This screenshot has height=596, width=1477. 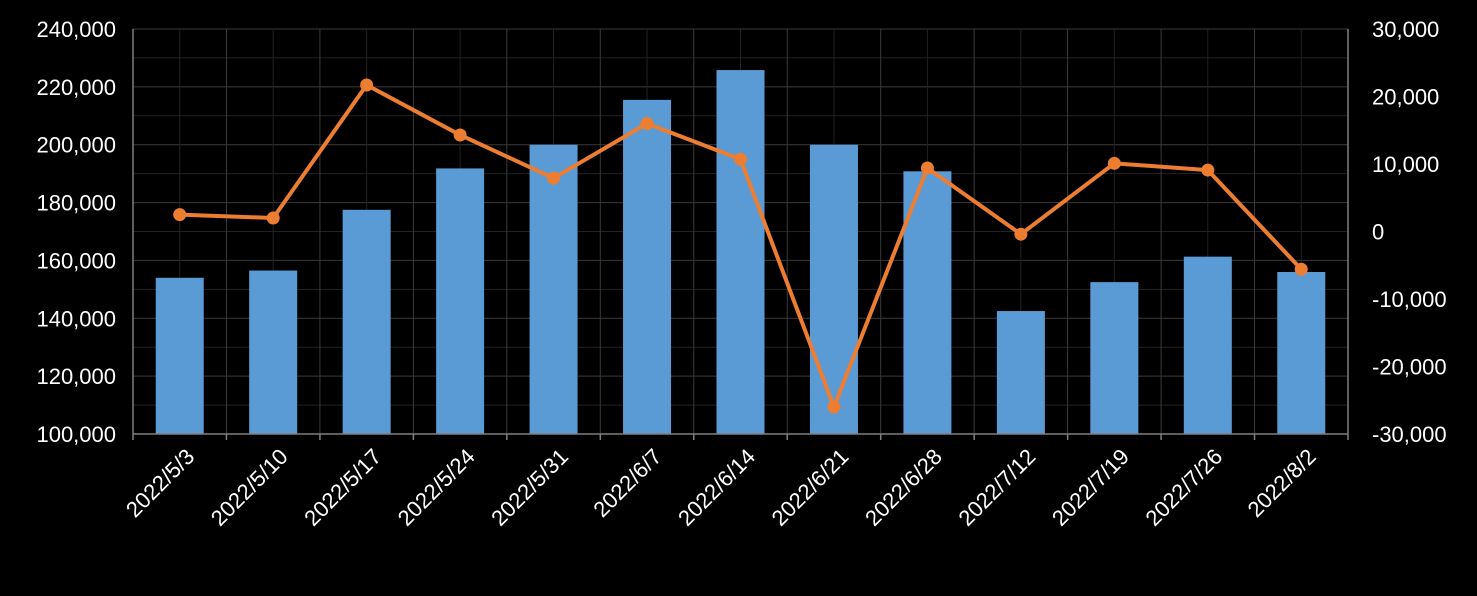 I want to click on right-tick-label: 30,000, so click(x=1405, y=29).